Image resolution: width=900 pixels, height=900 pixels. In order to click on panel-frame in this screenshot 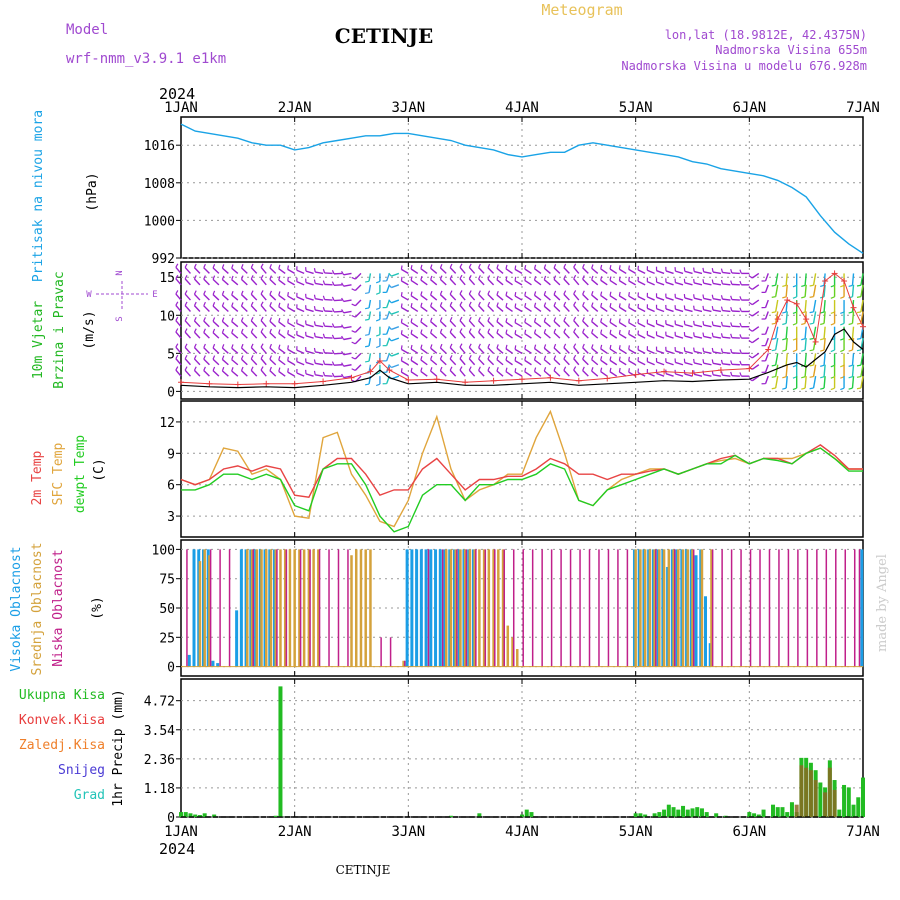, I will do `click(522, 187)`.